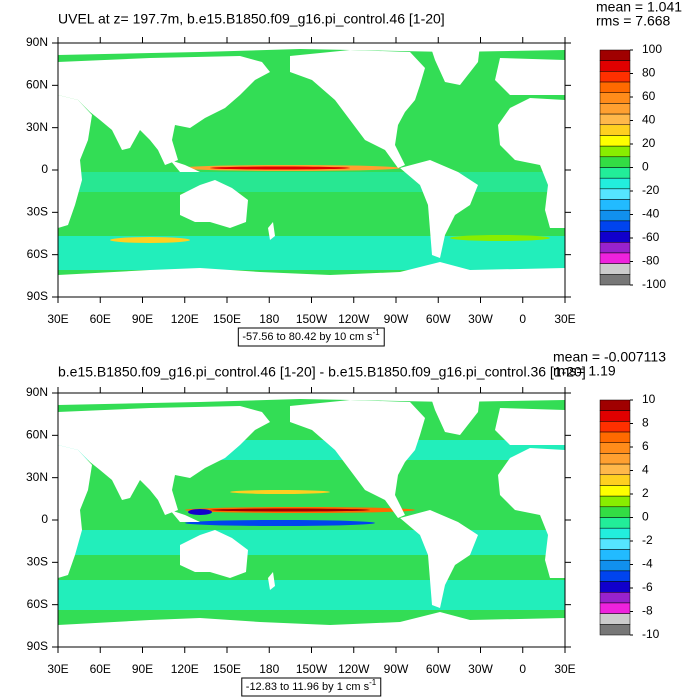 The height and width of the screenshot is (700, 700). What do you see at coordinates (647, 540) in the screenshot?
I see `colorbar-label: -2` at bounding box center [647, 540].